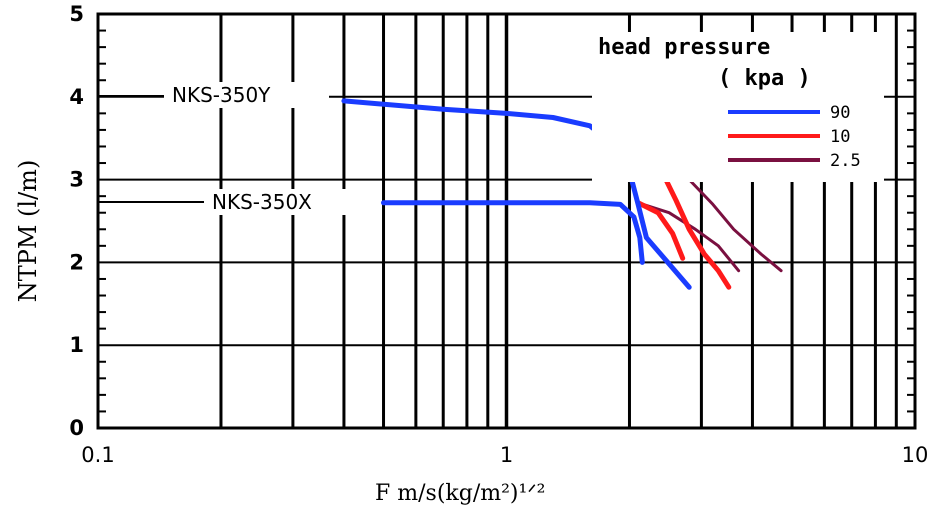  Describe the element at coordinates (28, 231) in the screenshot. I see `y-axis-label: NTPM (l/m)` at that location.